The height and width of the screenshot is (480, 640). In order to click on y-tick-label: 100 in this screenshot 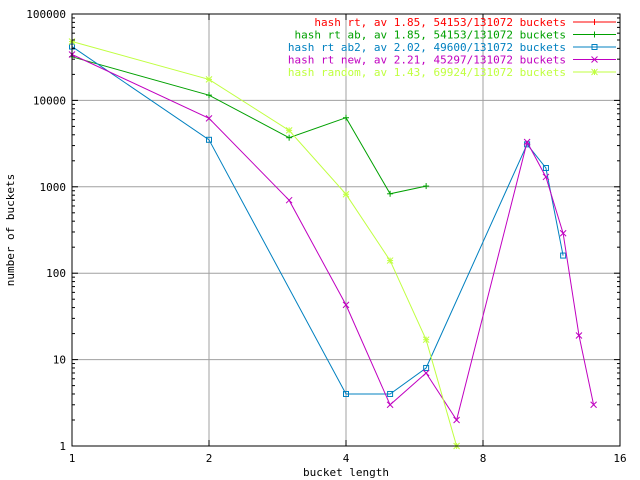, I will do `click(56, 273)`.